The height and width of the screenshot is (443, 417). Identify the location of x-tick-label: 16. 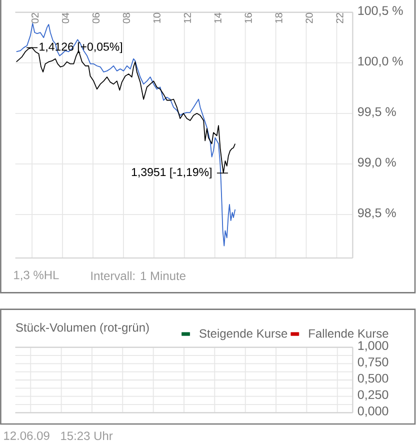
(248, 17).